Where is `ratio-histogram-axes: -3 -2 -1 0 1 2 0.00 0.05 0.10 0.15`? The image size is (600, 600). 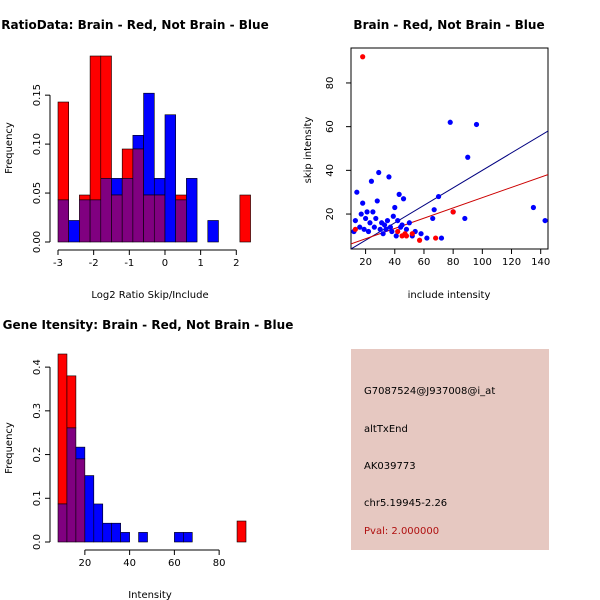
ratio-histogram-axes: -3 -2 -1 0 1 2 0.00 0.05 0.10 0.15 is located at coordinates (135, 176).